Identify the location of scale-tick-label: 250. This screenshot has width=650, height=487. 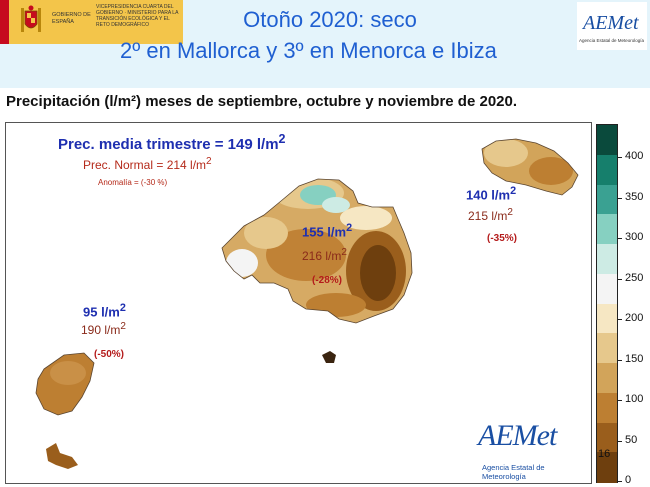
(634, 277).